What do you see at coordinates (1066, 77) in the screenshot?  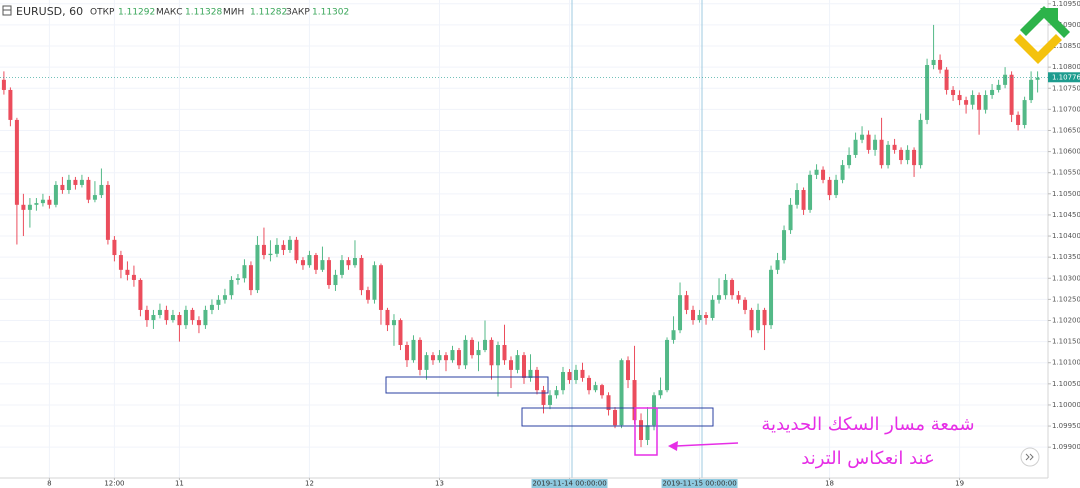 I see `last-price-label: 1.10776` at bounding box center [1066, 77].